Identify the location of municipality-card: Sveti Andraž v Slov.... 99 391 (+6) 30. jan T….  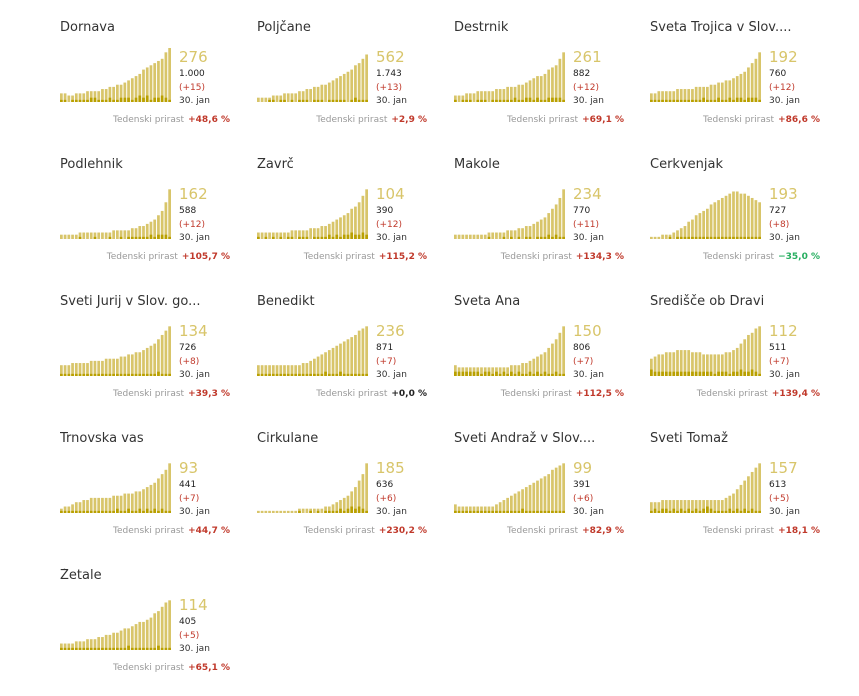
(539, 491).